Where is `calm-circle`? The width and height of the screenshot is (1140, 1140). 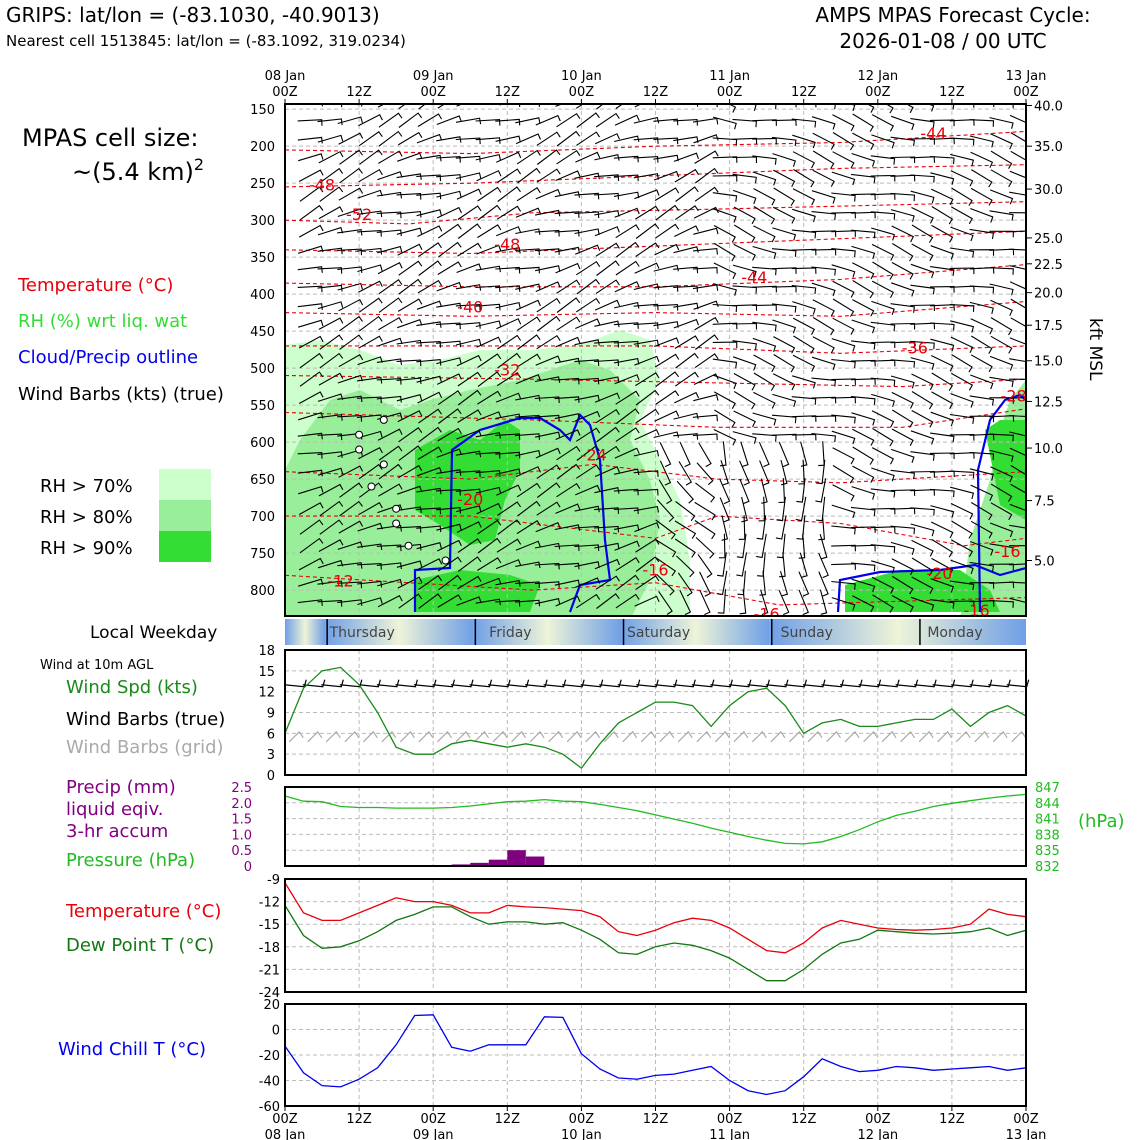
calm-circle is located at coordinates (383, 464).